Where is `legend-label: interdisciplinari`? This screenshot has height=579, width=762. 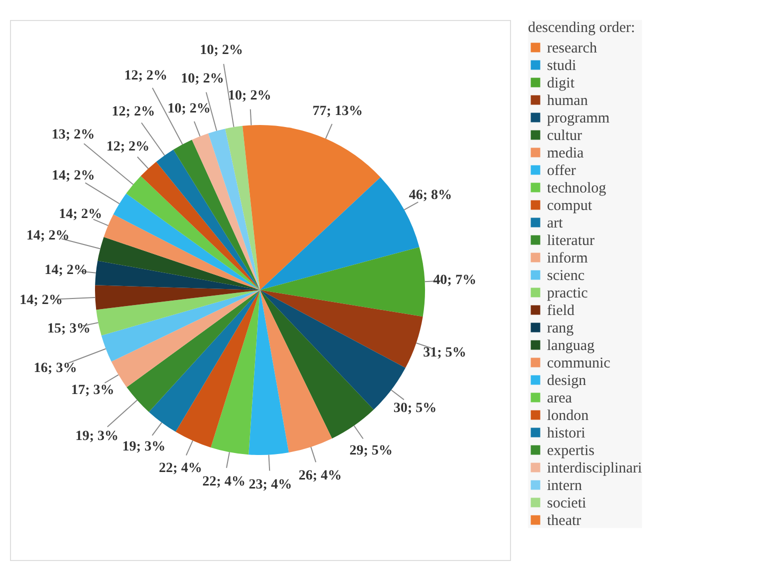 legend-label: interdisciplinari is located at coordinates (594, 468).